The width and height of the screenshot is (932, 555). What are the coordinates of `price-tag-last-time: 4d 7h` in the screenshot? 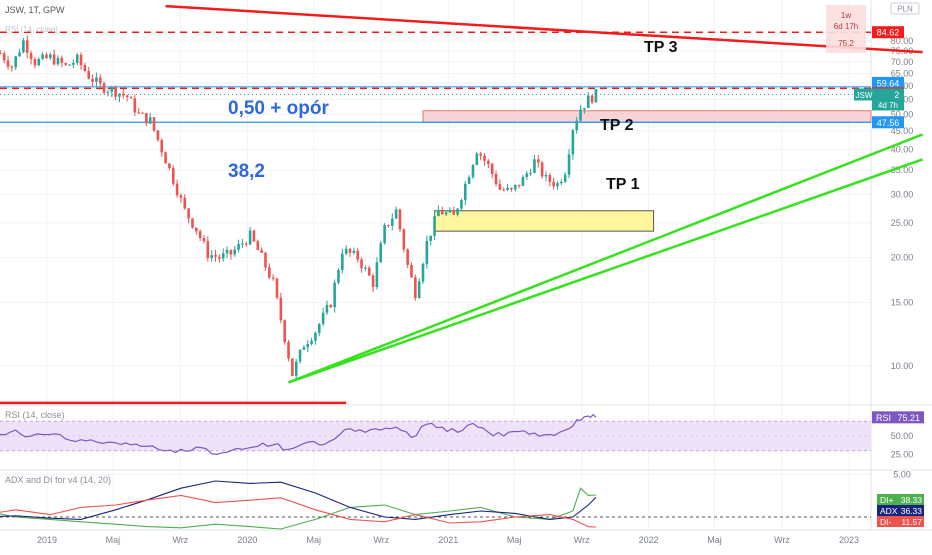 It's located at (888, 105).